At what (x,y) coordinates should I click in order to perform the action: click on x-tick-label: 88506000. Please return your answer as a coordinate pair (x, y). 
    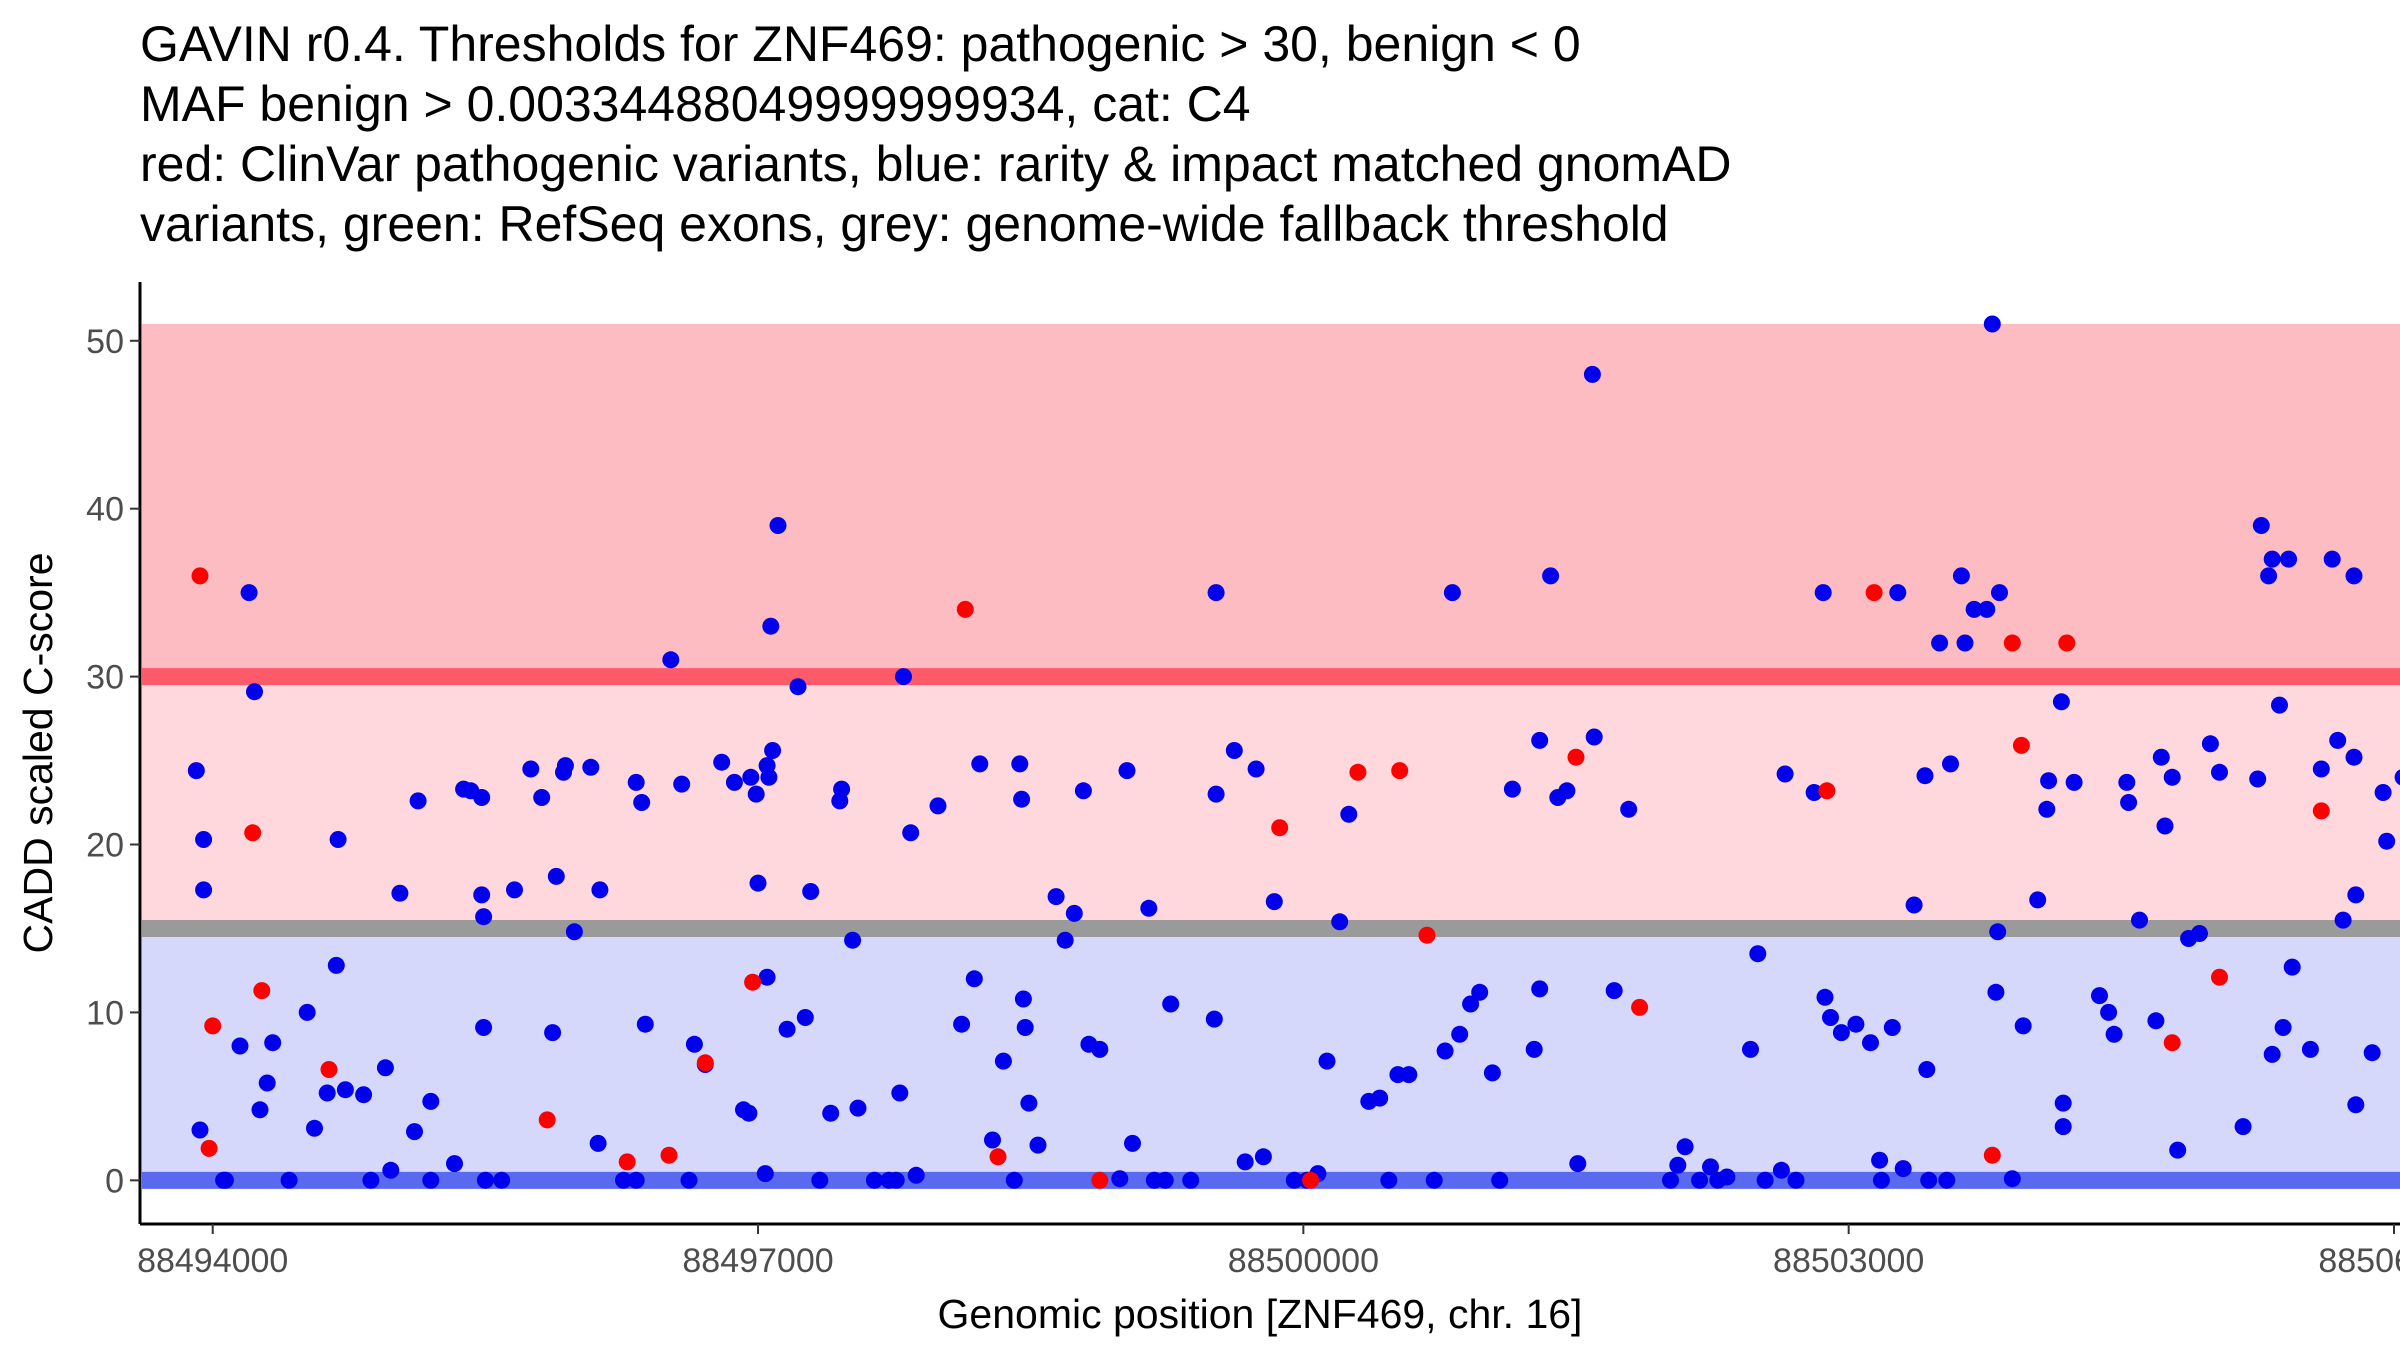
    Looking at the image, I should click on (2359, 1261).